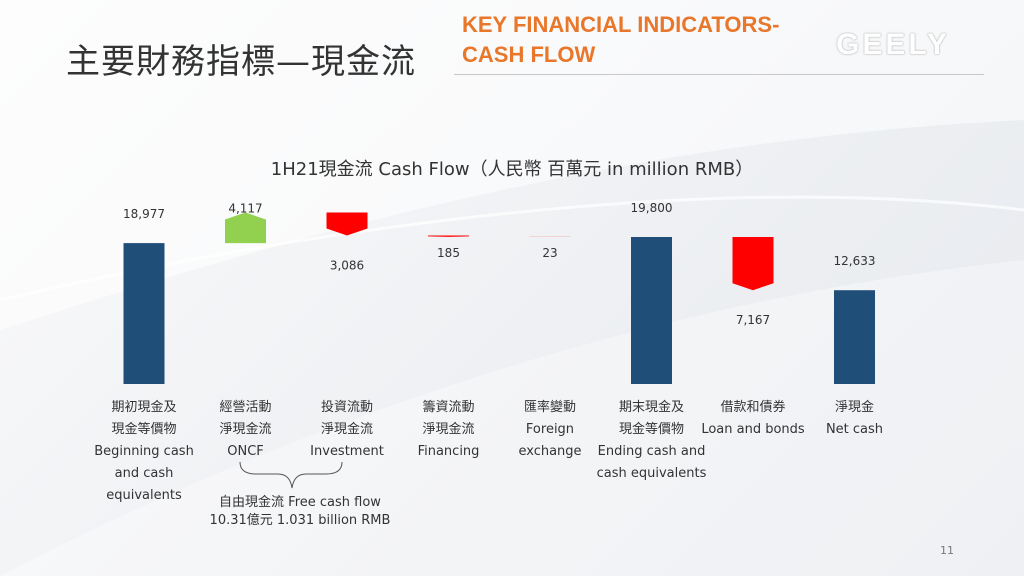 The image size is (1024, 576). What do you see at coordinates (144, 407) in the screenshot?
I see `category-label-line: 期初現金及` at bounding box center [144, 407].